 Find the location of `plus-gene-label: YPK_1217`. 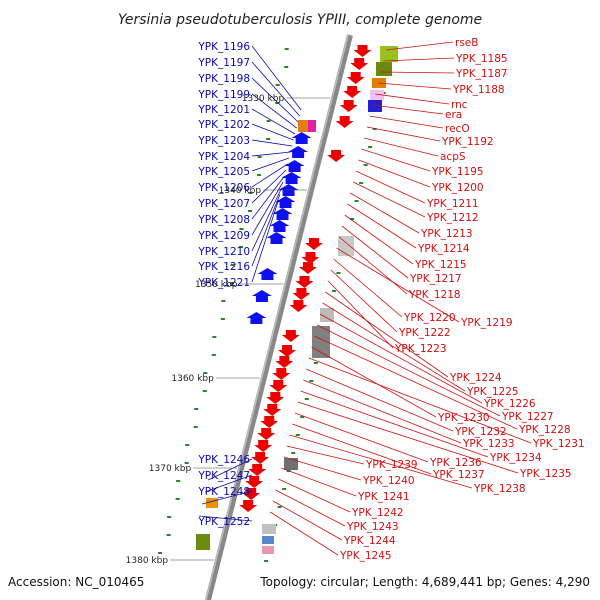

plus-gene-label: YPK_1217 is located at coordinates (435, 279).